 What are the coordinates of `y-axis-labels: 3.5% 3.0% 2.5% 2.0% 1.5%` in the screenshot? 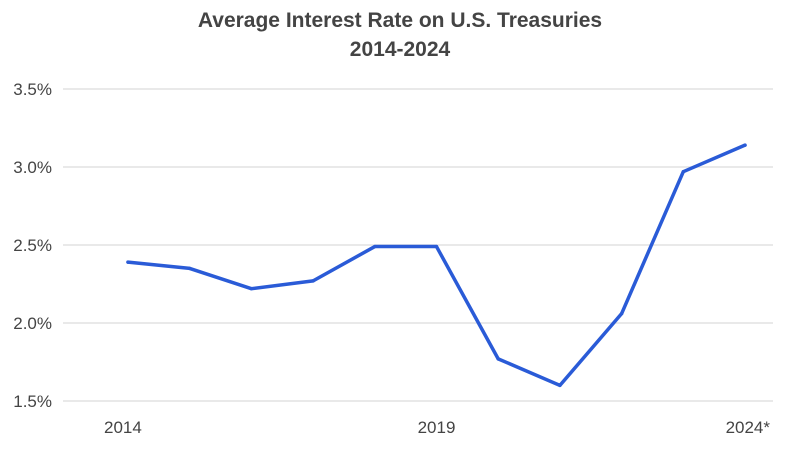 It's located at (32, 245).